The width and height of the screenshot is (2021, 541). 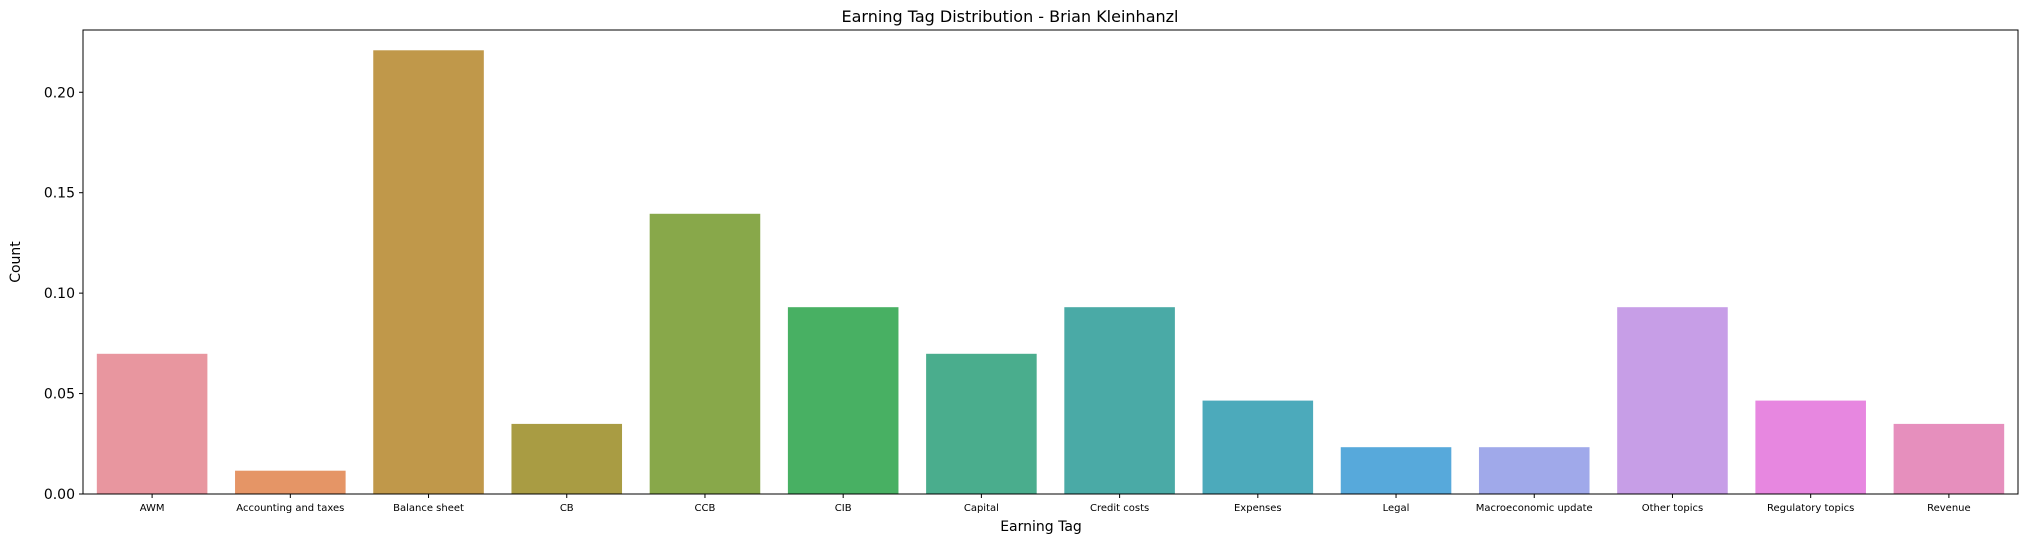 I want to click on x-tick-label: Expenses, so click(x=1258, y=508).